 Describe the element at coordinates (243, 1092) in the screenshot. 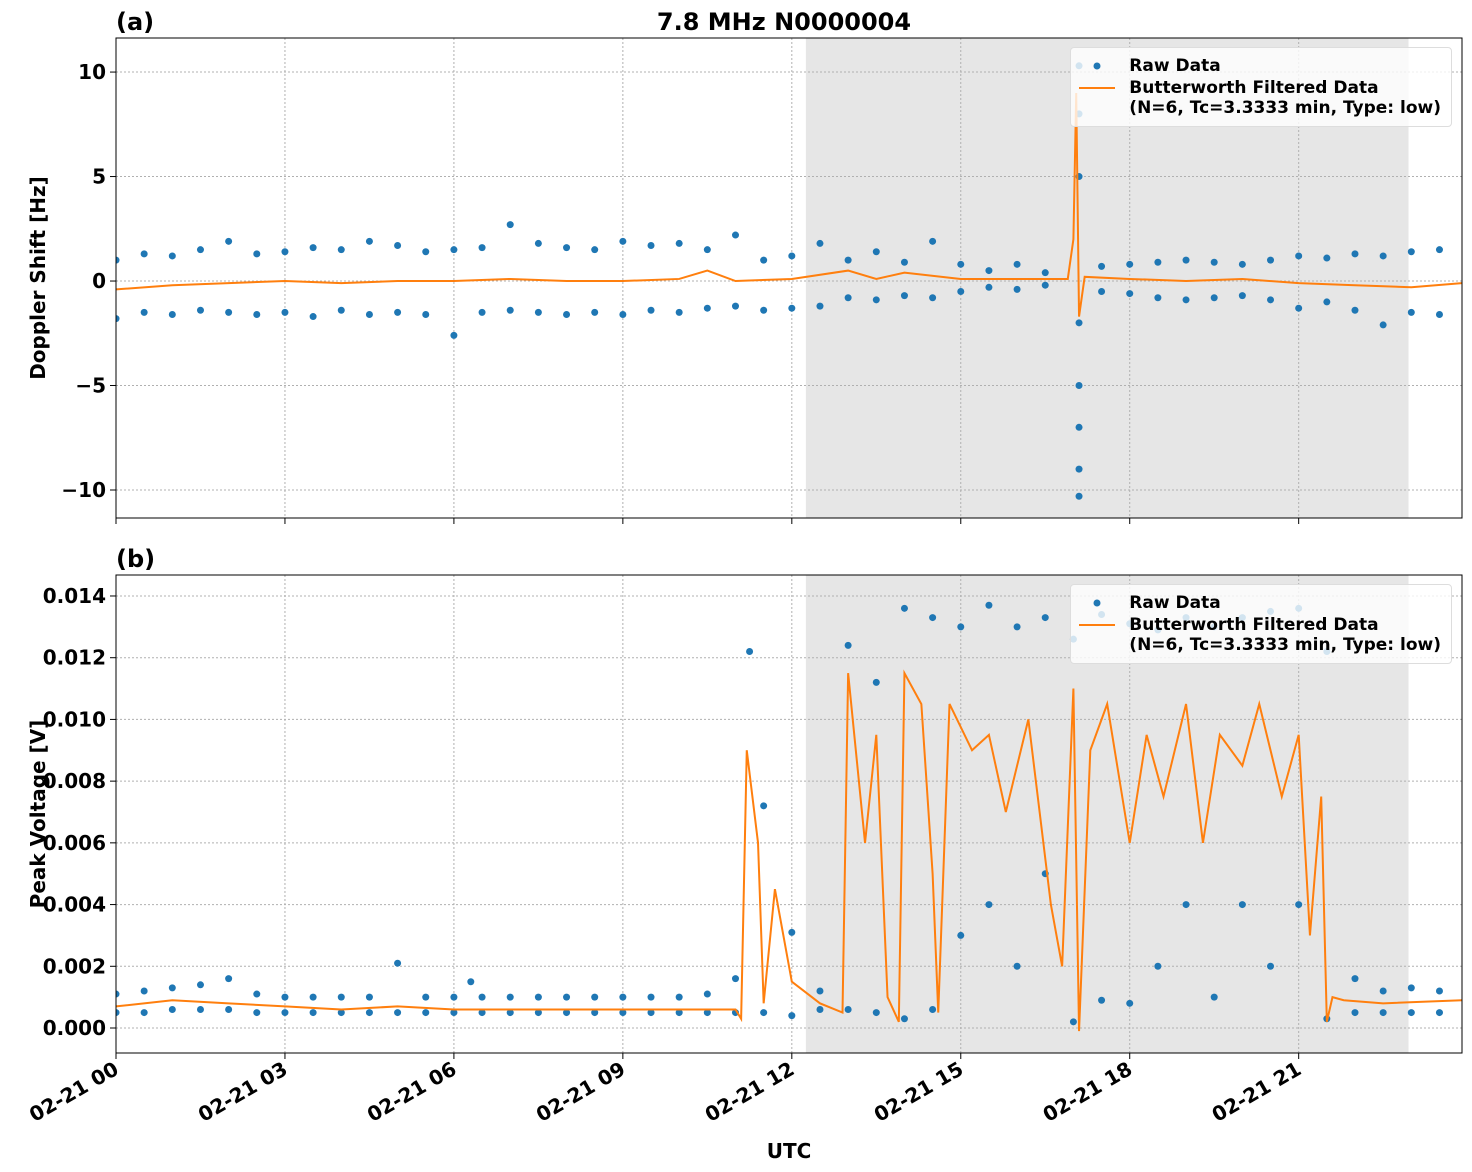

I see `x-tick-label: 02-21 03` at that location.